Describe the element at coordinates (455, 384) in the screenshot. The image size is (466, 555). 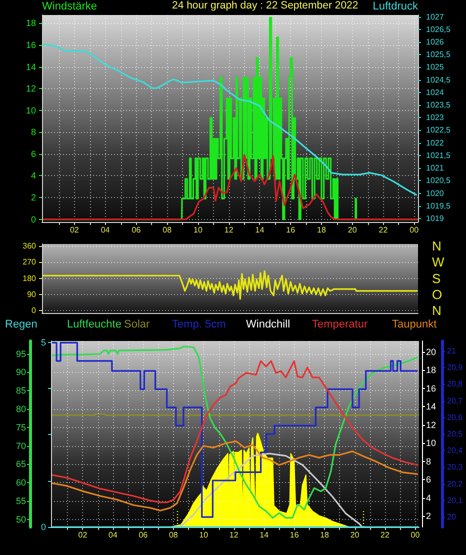
I see `y3-tick-label: 20,8` at that location.